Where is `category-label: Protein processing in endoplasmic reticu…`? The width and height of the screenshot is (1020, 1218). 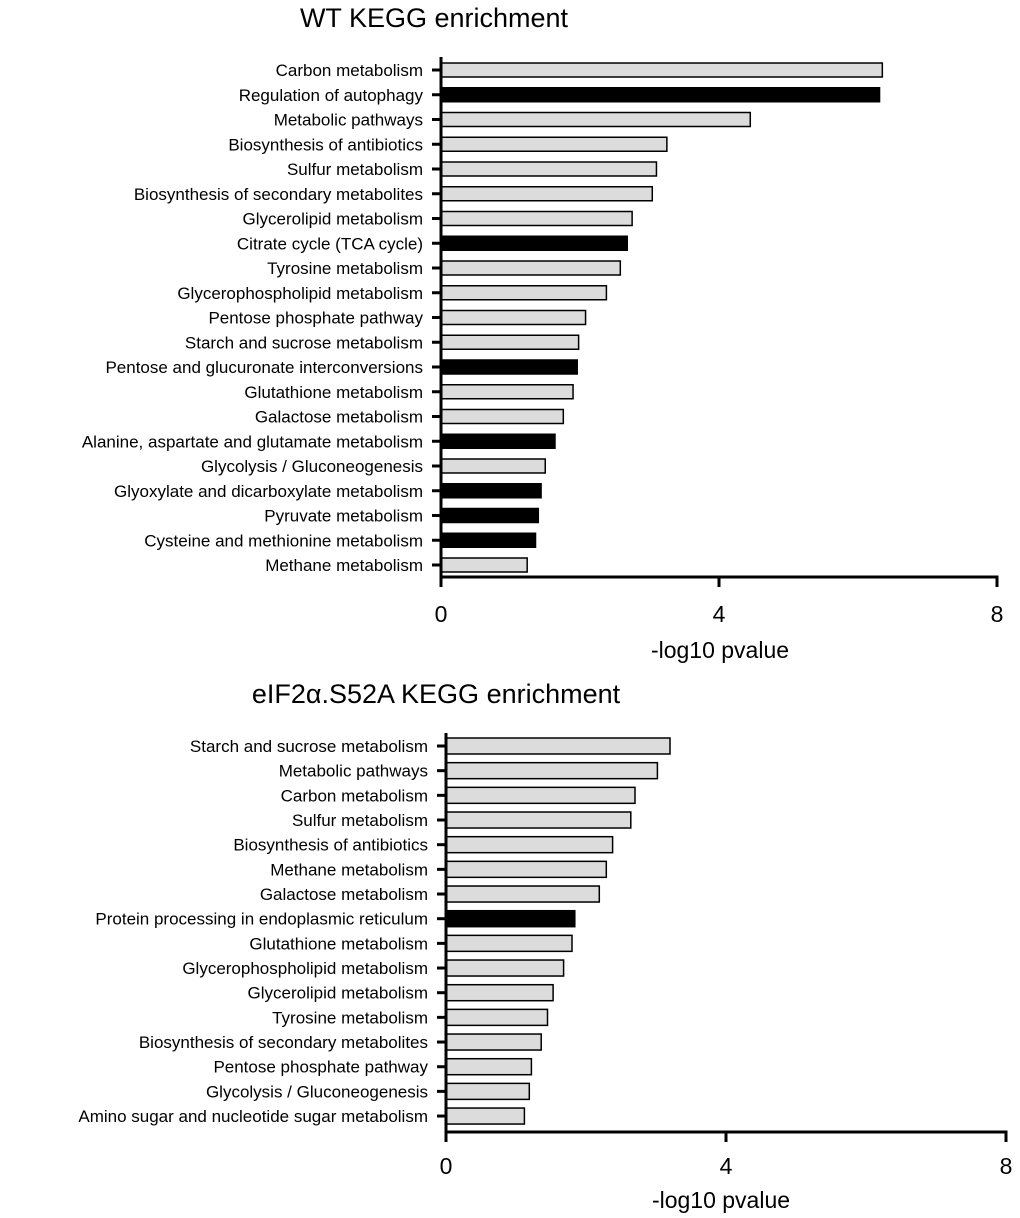
category-label: Protein processing in endoplasmic reticu… is located at coordinates (261, 919).